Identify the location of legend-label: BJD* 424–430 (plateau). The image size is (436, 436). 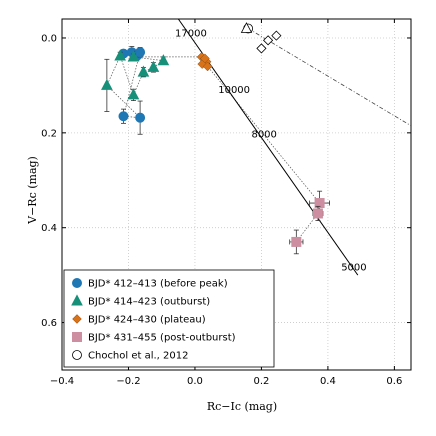
(147, 320).